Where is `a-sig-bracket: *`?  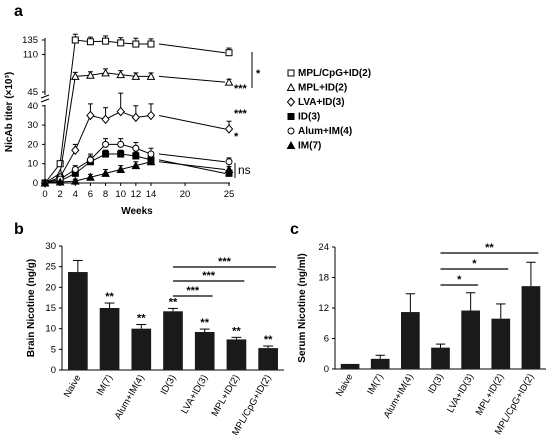
a-sig-bracket: * is located at coordinates (258, 74).